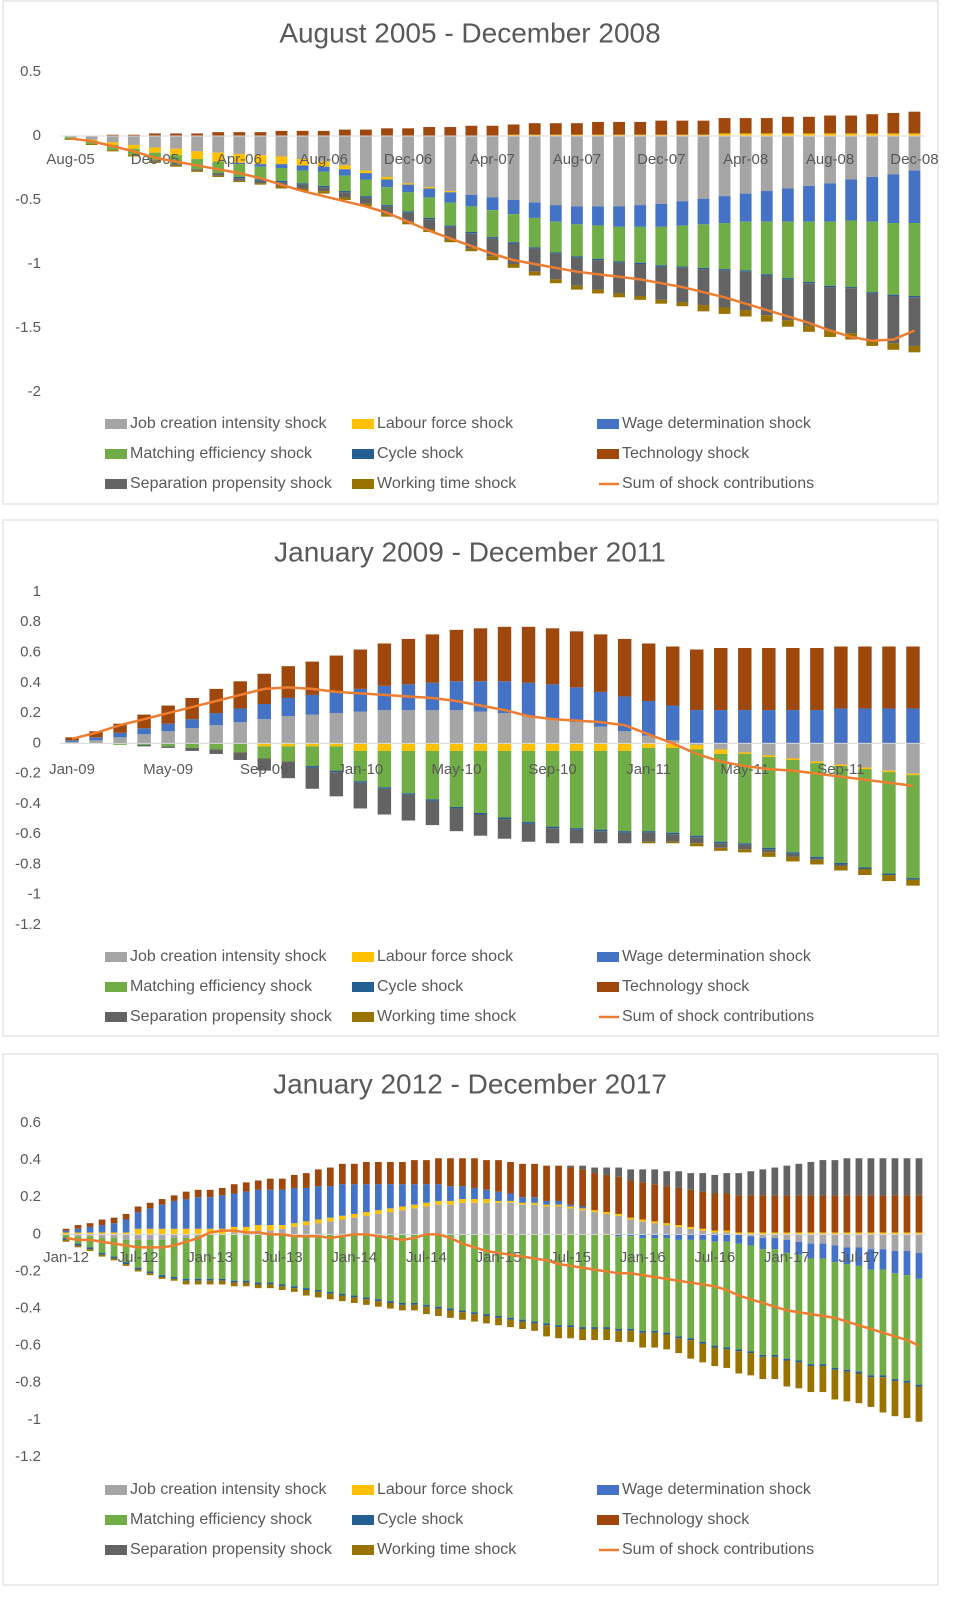 This screenshot has width=955, height=1601. What do you see at coordinates (28, 1345) in the screenshot?
I see `y-tick-label: -0.6` at bounding box center [28, 1345].